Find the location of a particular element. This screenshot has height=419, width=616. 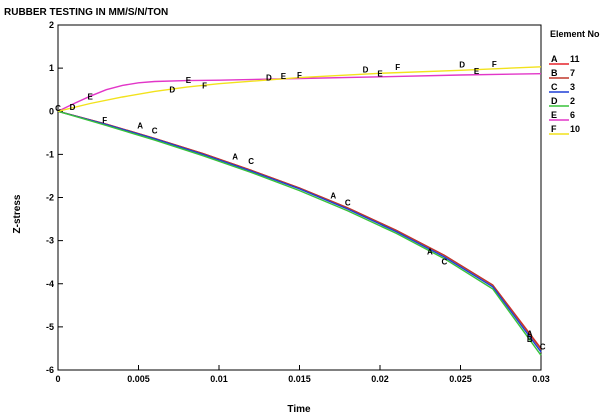

y-tick-label-5: -1 is located at coordinates (50, 154).